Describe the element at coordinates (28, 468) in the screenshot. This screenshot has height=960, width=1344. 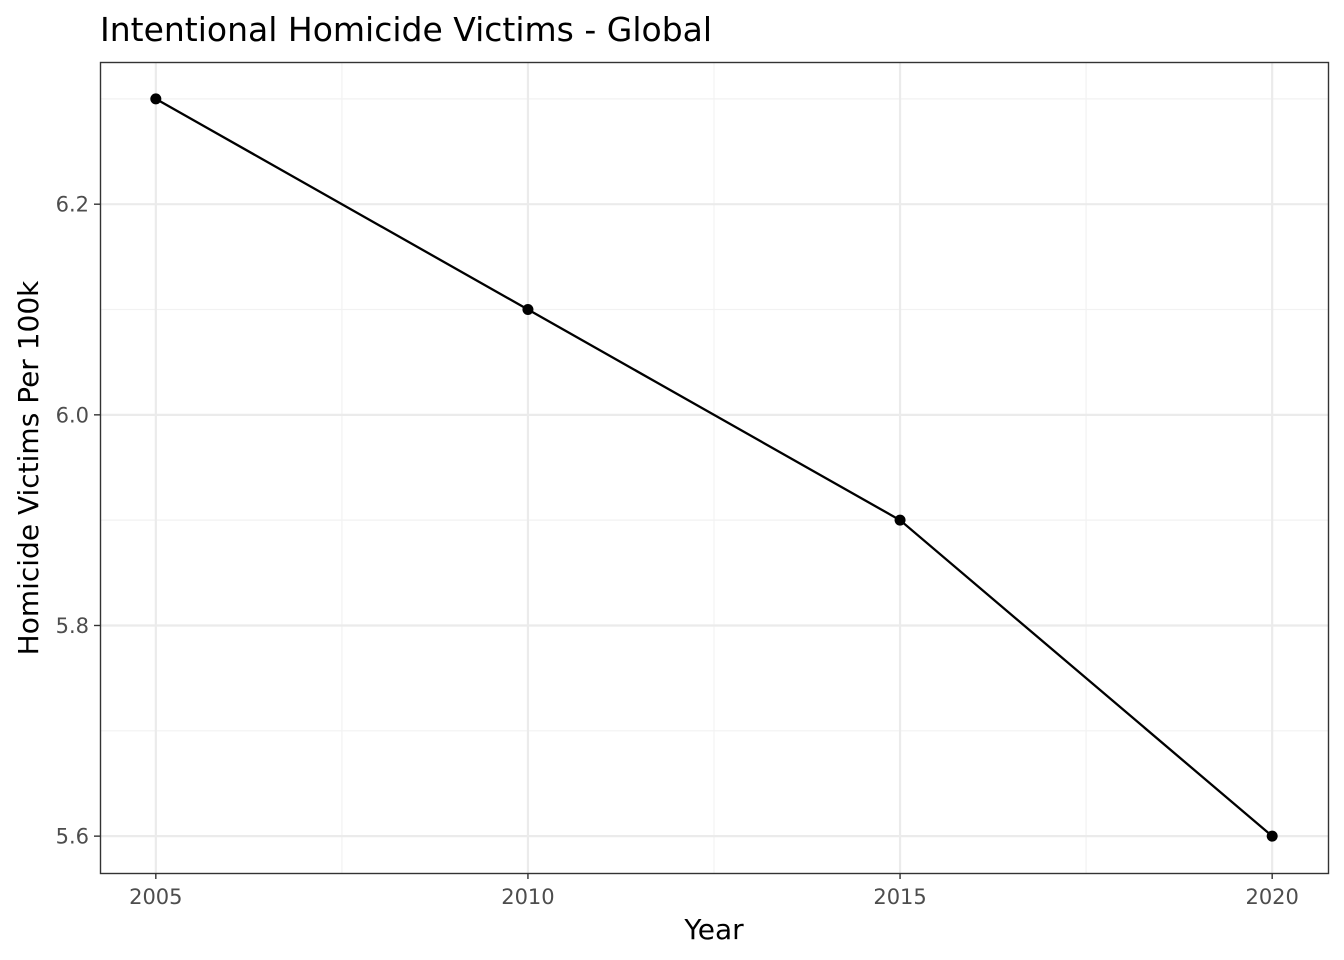
I see `y-axis-title: Homicide Victims Per 100k` at that location.